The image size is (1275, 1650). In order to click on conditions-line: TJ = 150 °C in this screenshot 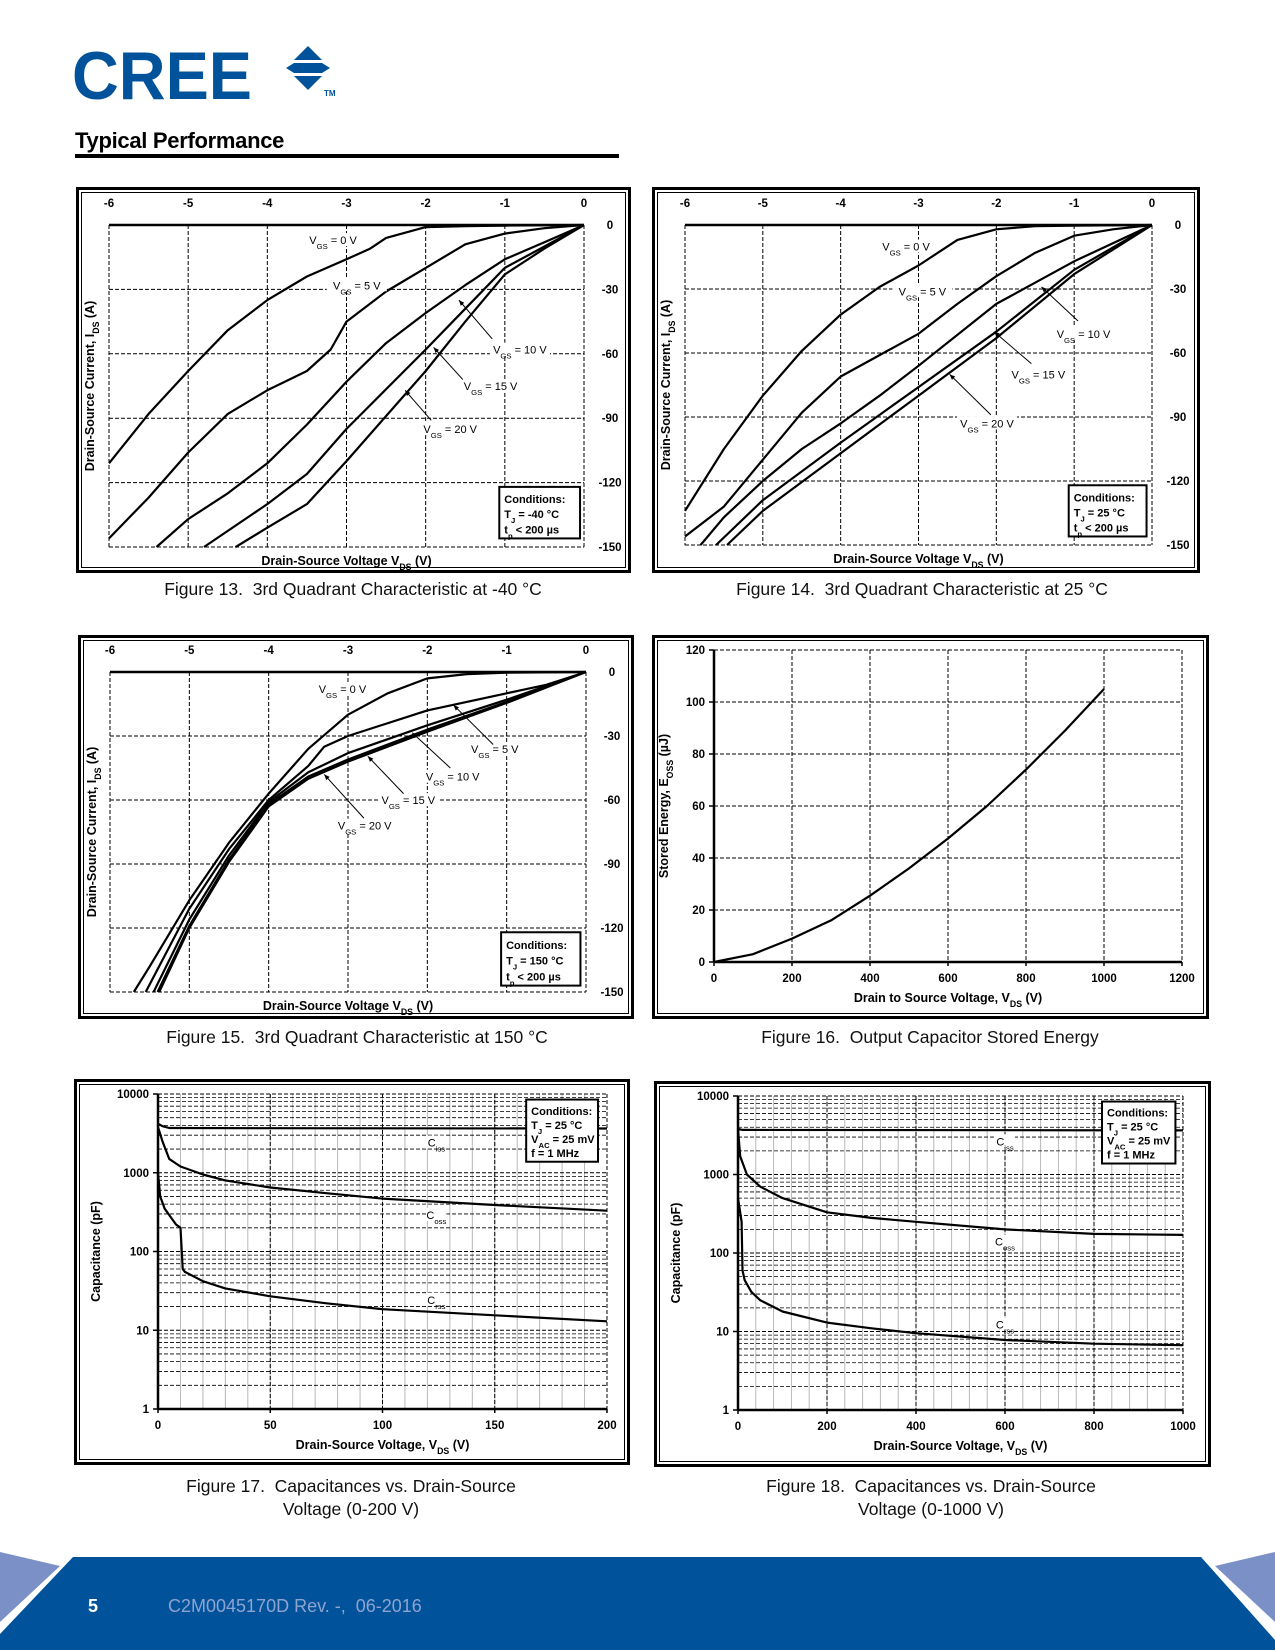, I will do `click(534, 964)`.